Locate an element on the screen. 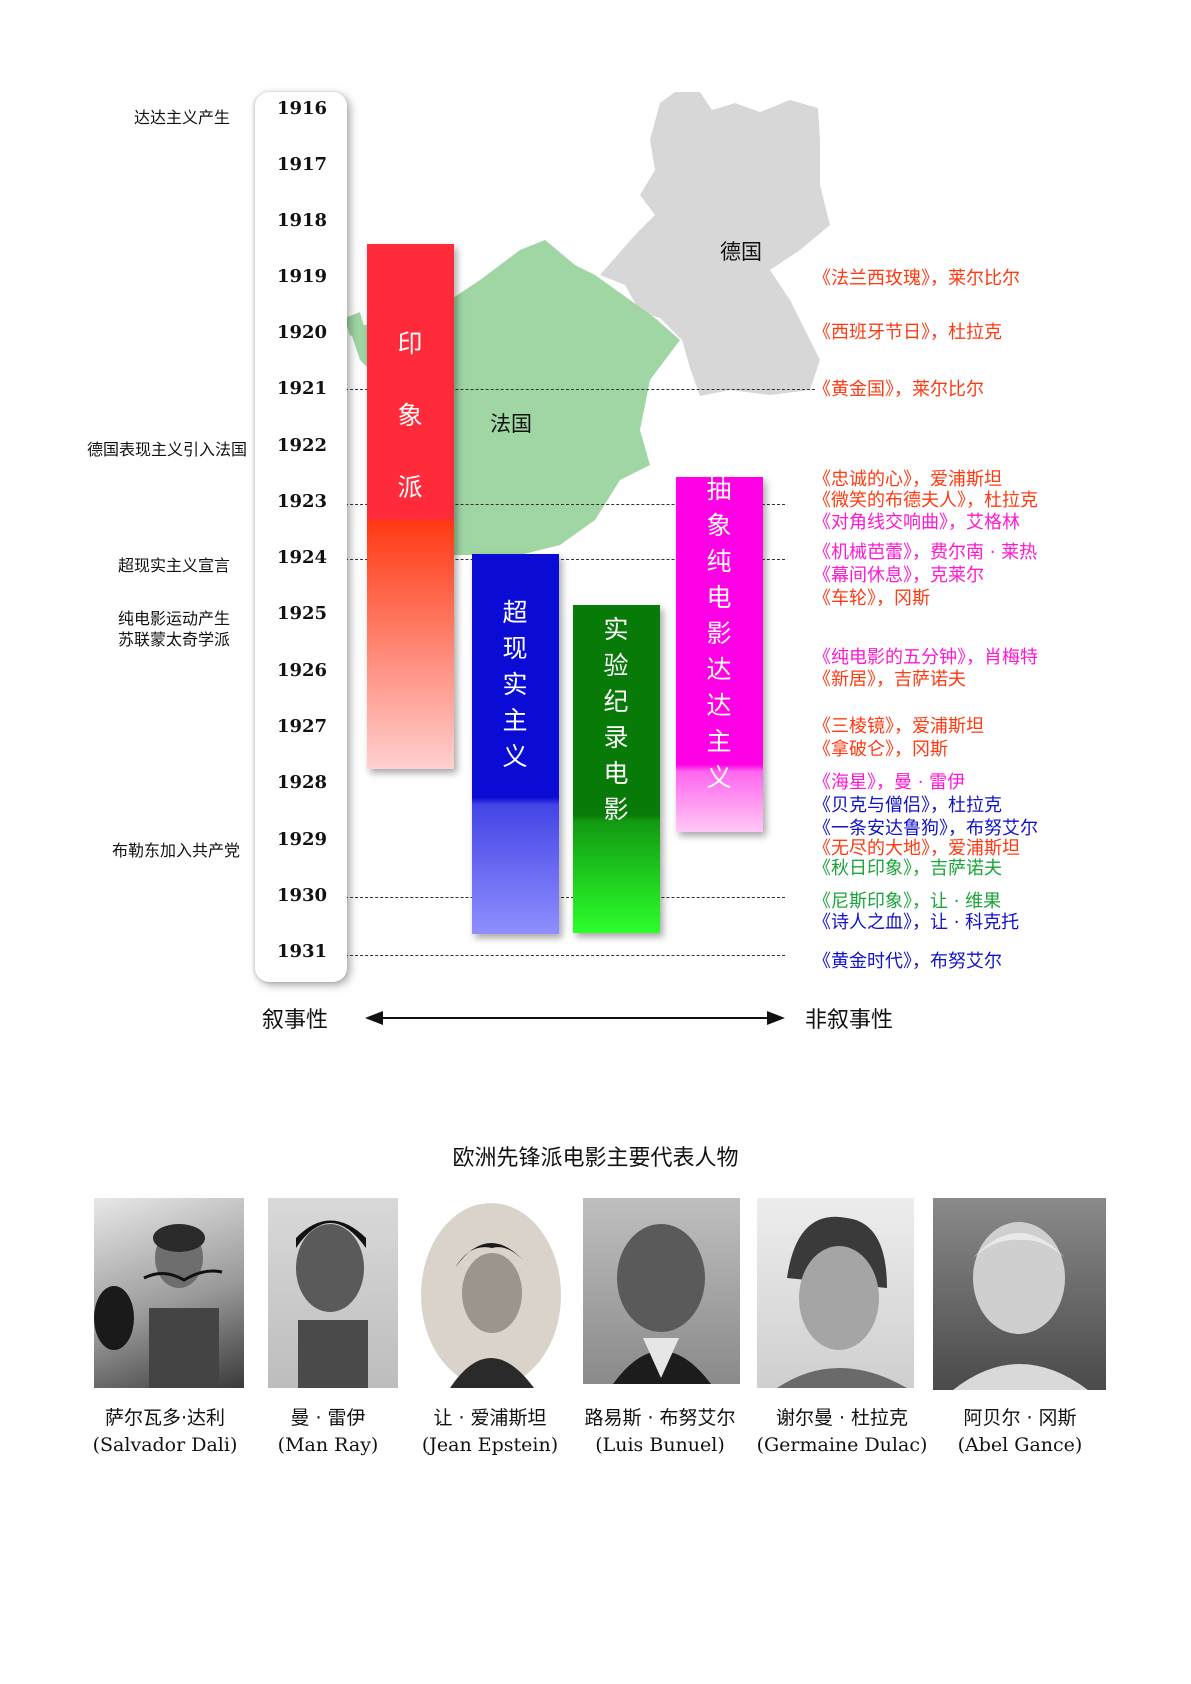 This screenshot has height=1684, width=1191. film-entry: 《贝克与僧侣》，杜拉克 is located at coordinates (907, 805).